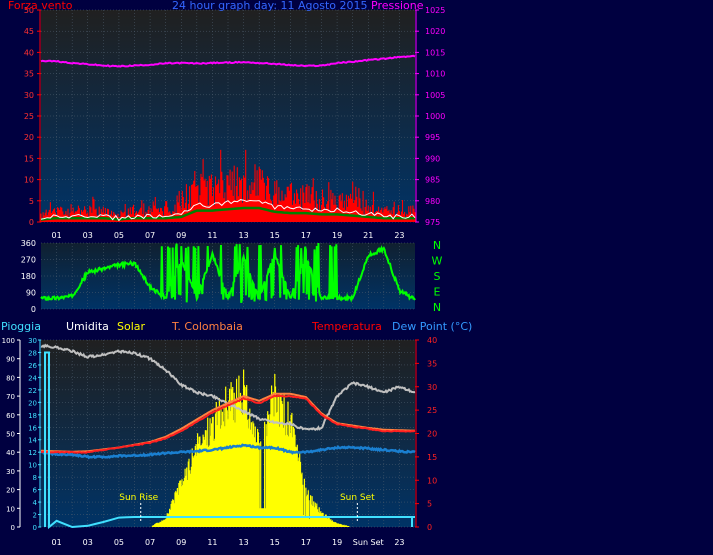  Describe the element at coordinates (357, 498) in the screenshot. I see `sun-set-label: Sun Set` at that location.